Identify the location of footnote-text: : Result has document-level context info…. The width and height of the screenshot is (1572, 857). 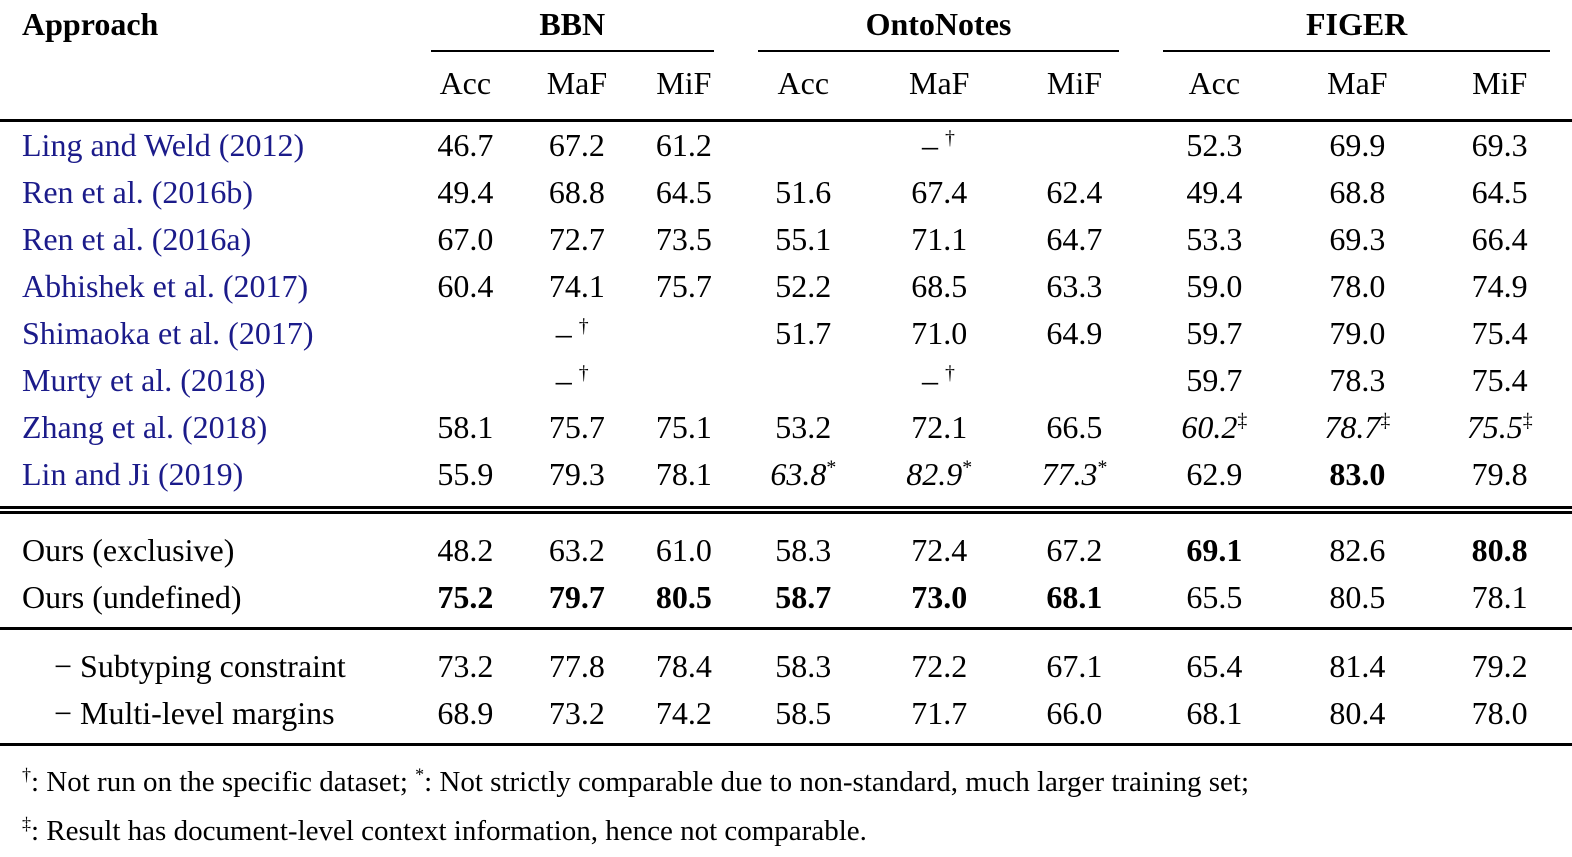
(448, 831).